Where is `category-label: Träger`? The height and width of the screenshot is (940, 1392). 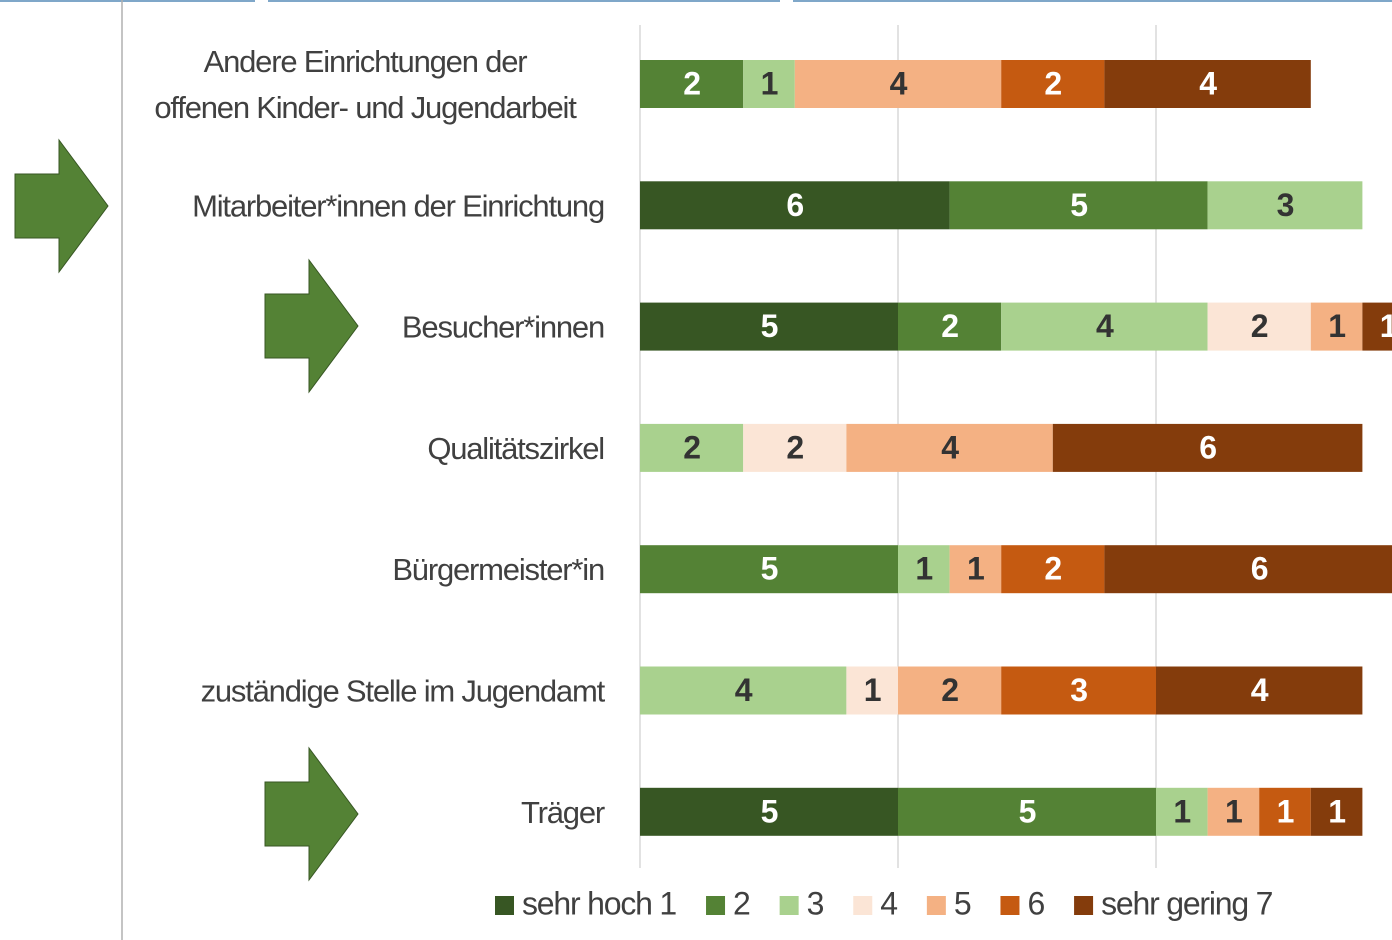
category-label: Träger is located at coordinates (563, 812).